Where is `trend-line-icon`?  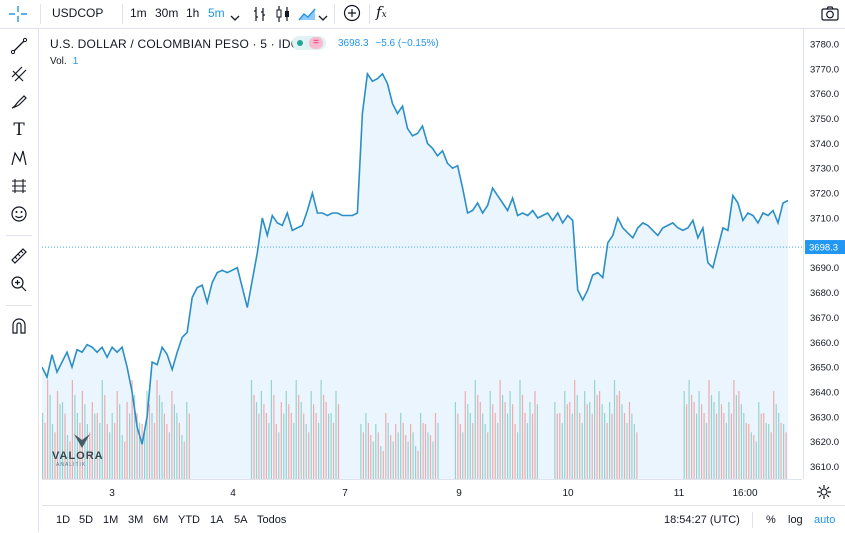 trend-line-icon is located at coordinates (19, 46).